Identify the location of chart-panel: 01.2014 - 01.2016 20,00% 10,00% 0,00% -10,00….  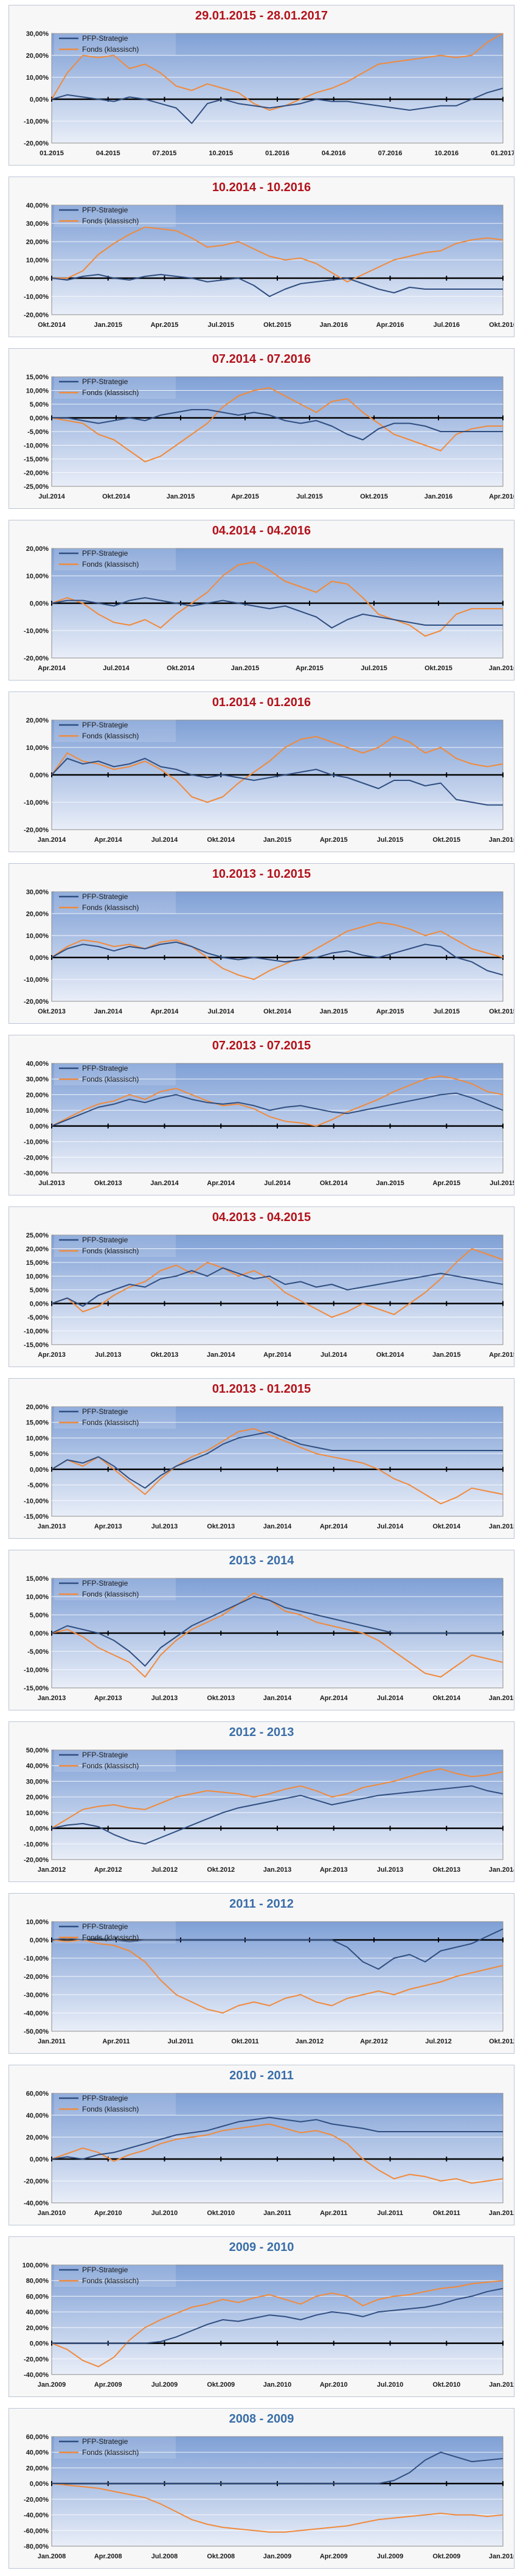
(261, 771).